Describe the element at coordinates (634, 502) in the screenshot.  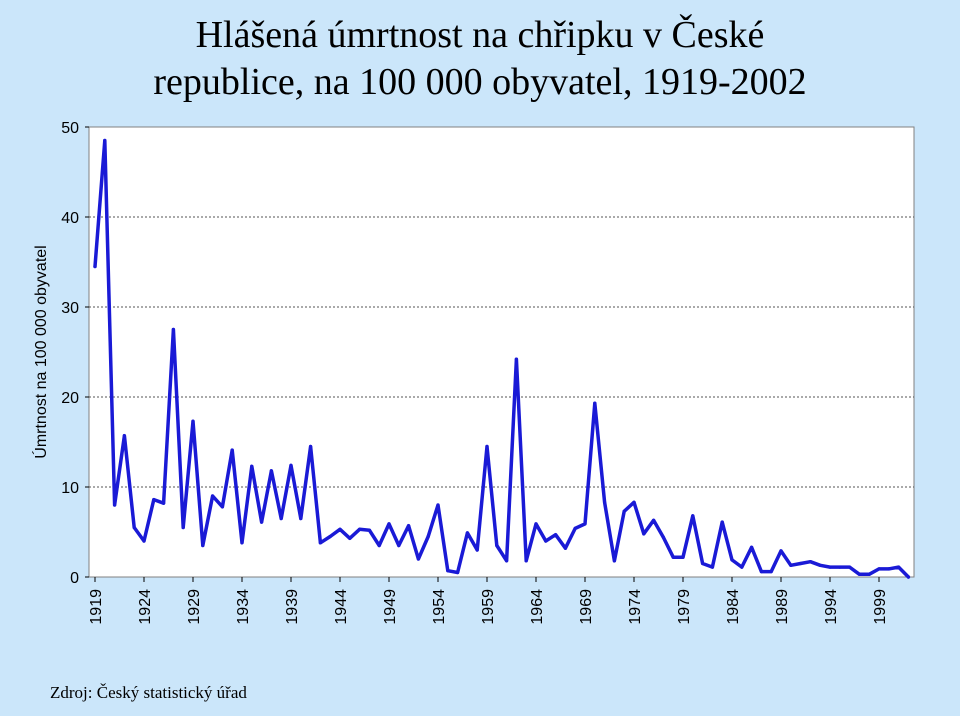
I see `data-point-1974` at that location.